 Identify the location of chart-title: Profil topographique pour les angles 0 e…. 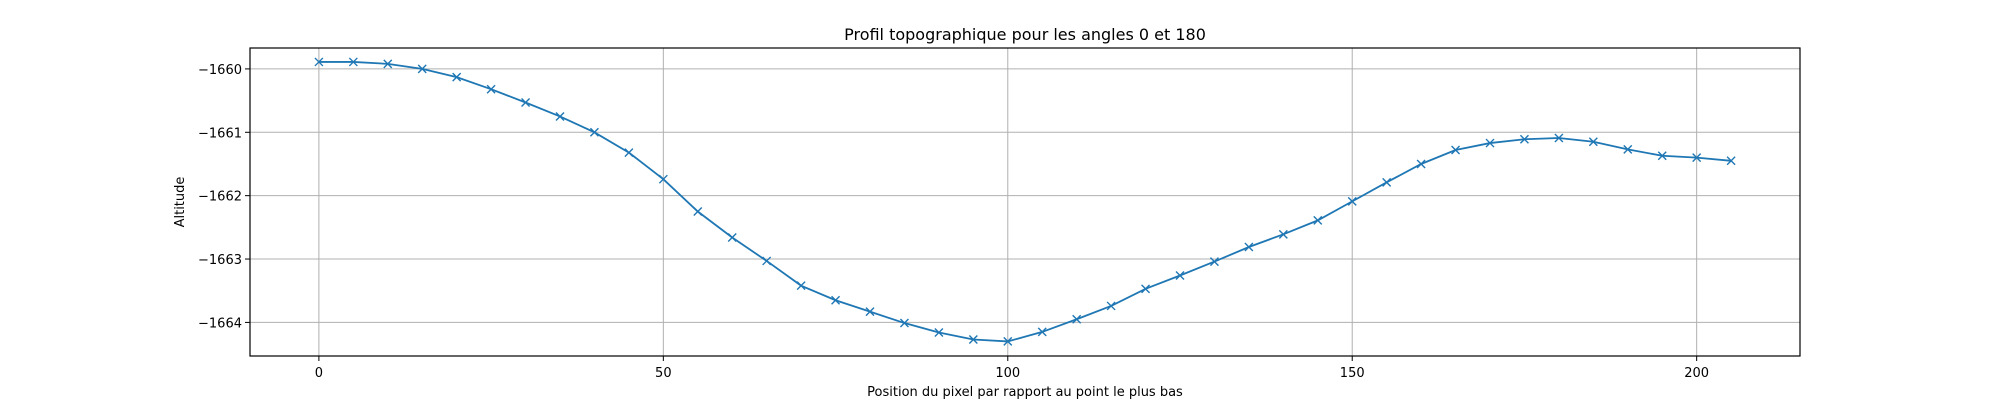
(1025, 34).